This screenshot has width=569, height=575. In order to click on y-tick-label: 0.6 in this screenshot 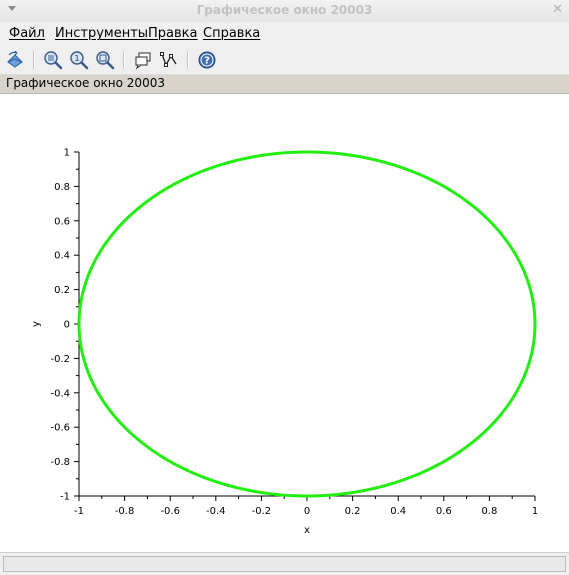, I will do `click(62, 221)`.